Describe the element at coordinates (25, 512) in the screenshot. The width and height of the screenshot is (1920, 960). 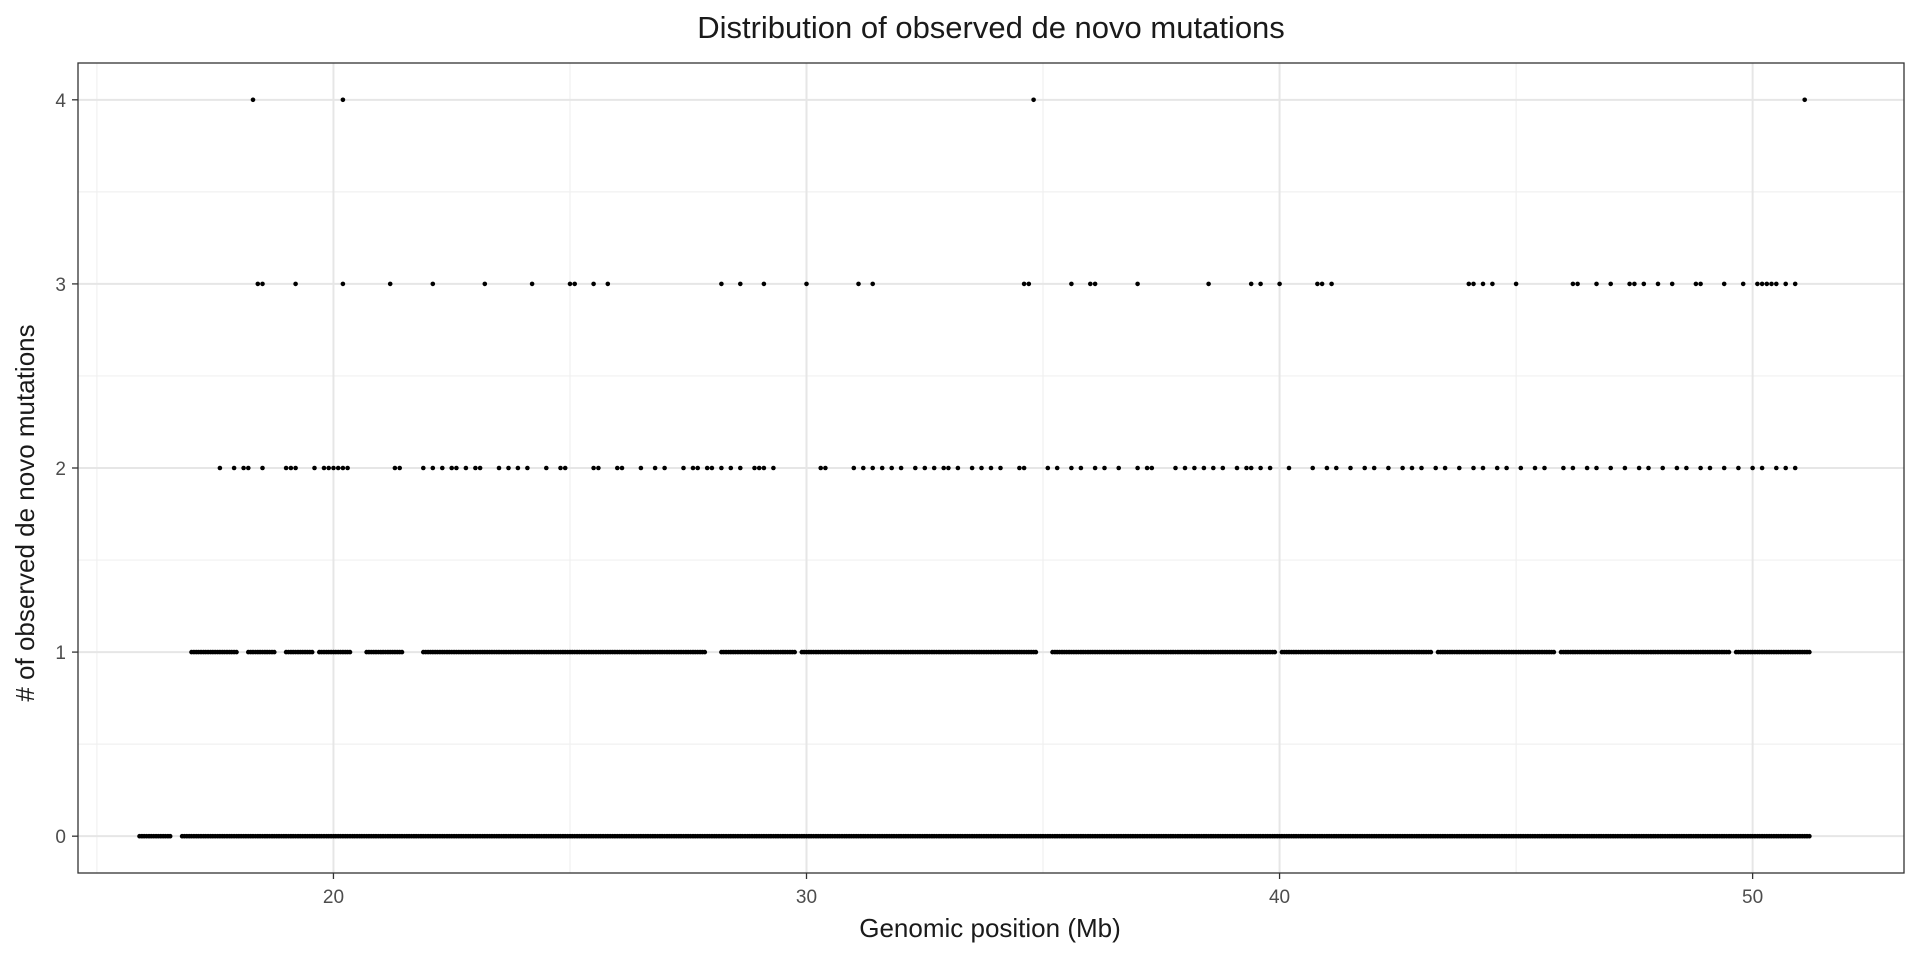
I see `y-axis-label: # of observed de novo mutations` at that location.